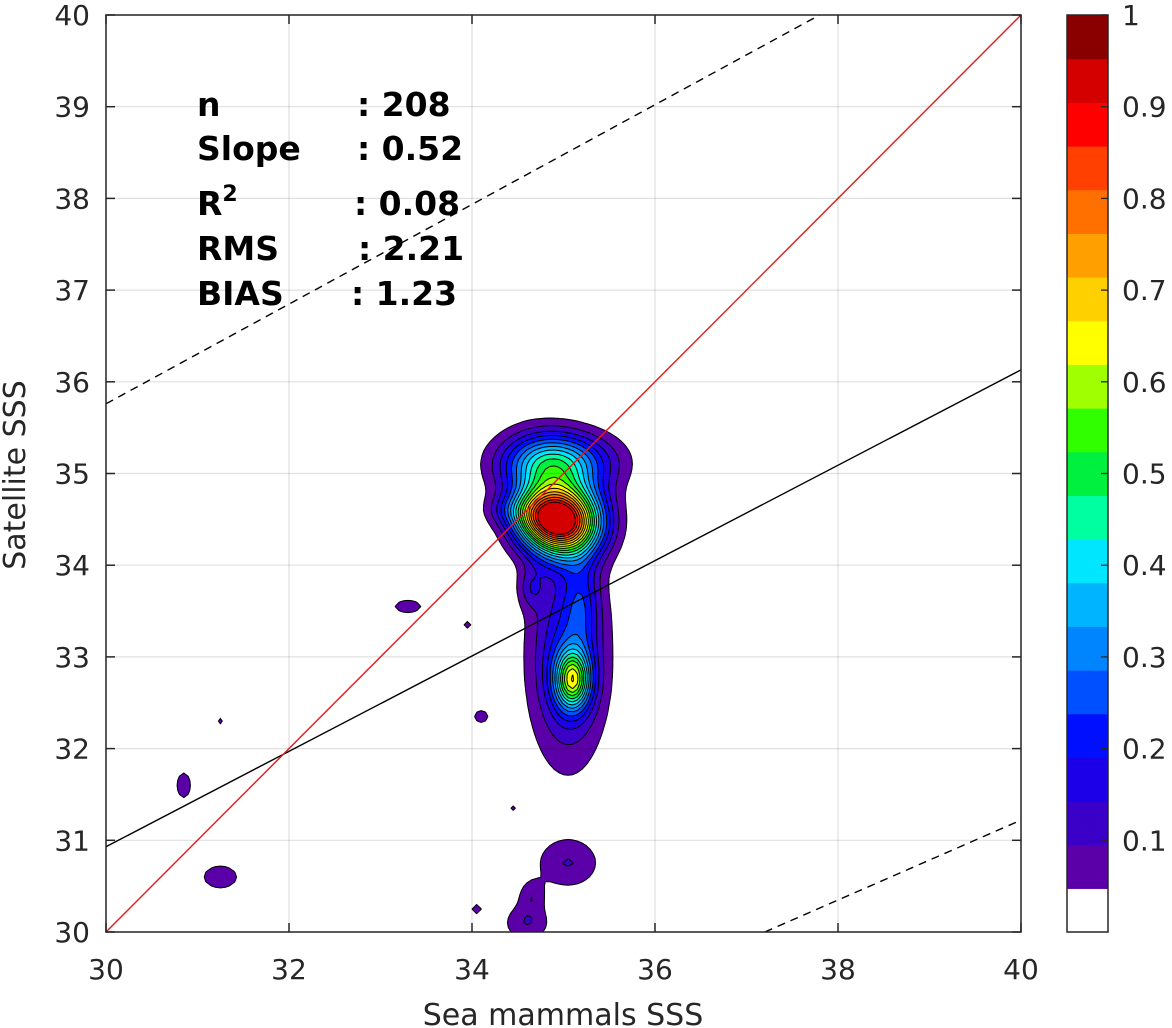 This screenshot has width=1172, height=1028. I want to click on stat-r2-value: : 0.08, so click(407, 203).